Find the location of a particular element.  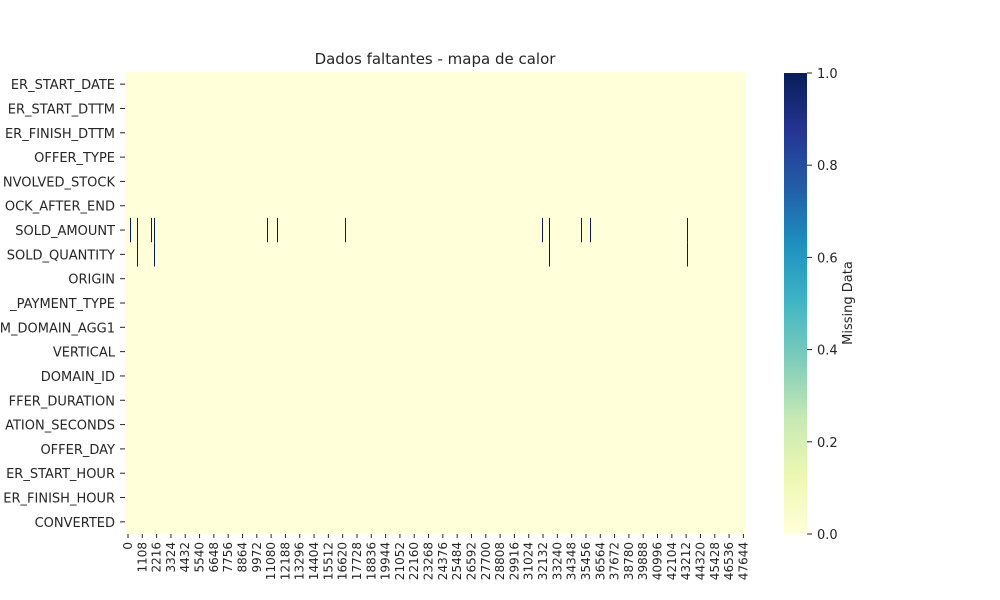

x-tick-label: 33240 is located at coordinates (557, 561).